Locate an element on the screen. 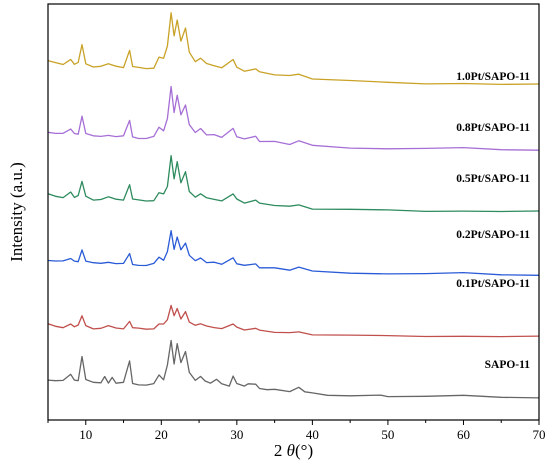 The image size is (550, 466). series-label: SAPO-11 is located at coordinates (508, 365).